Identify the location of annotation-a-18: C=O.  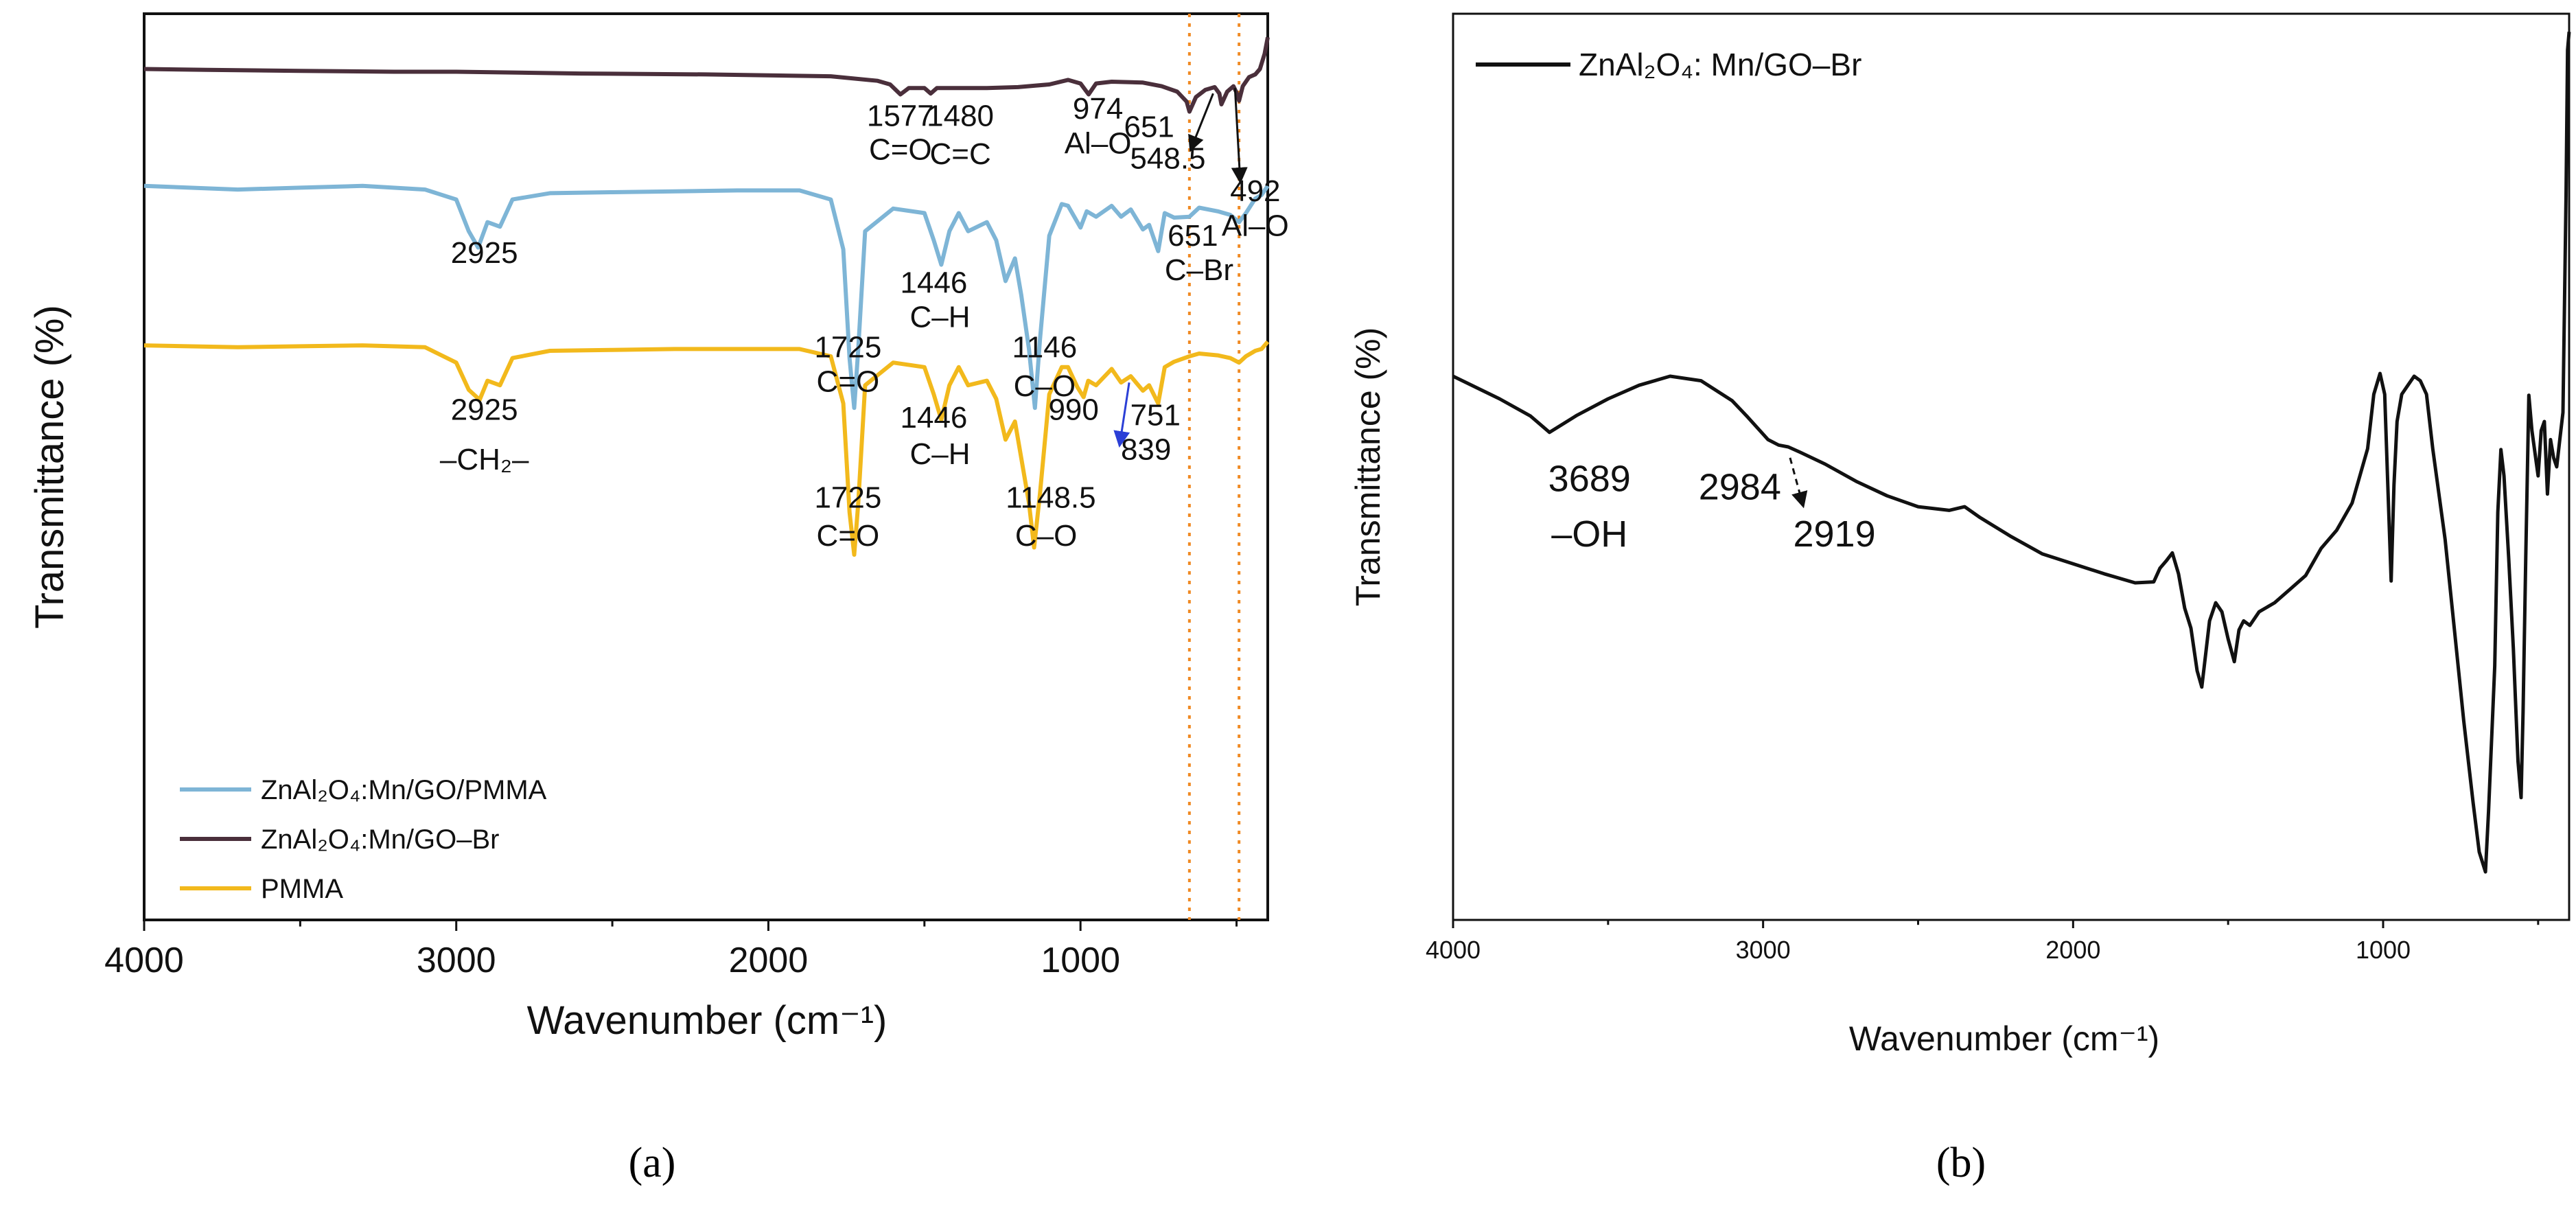
(848, 536).